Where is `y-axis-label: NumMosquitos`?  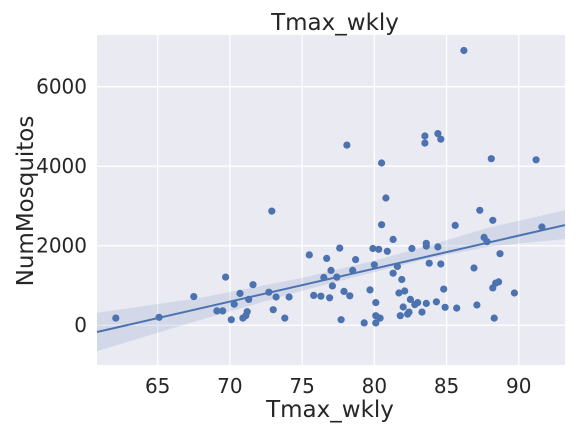
y-axis-label: NumMosquitos is located at coordinates (26, 201).